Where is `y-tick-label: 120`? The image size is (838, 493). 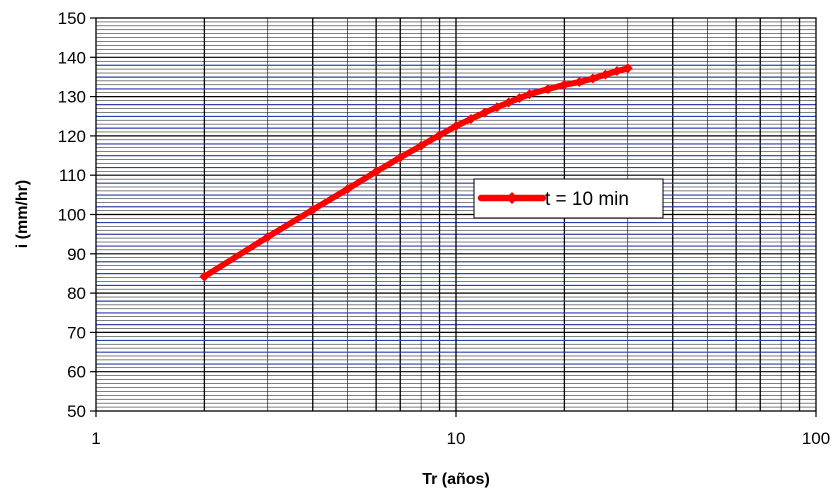
y-tick-label: 120 is located at coordinates (72, 136).